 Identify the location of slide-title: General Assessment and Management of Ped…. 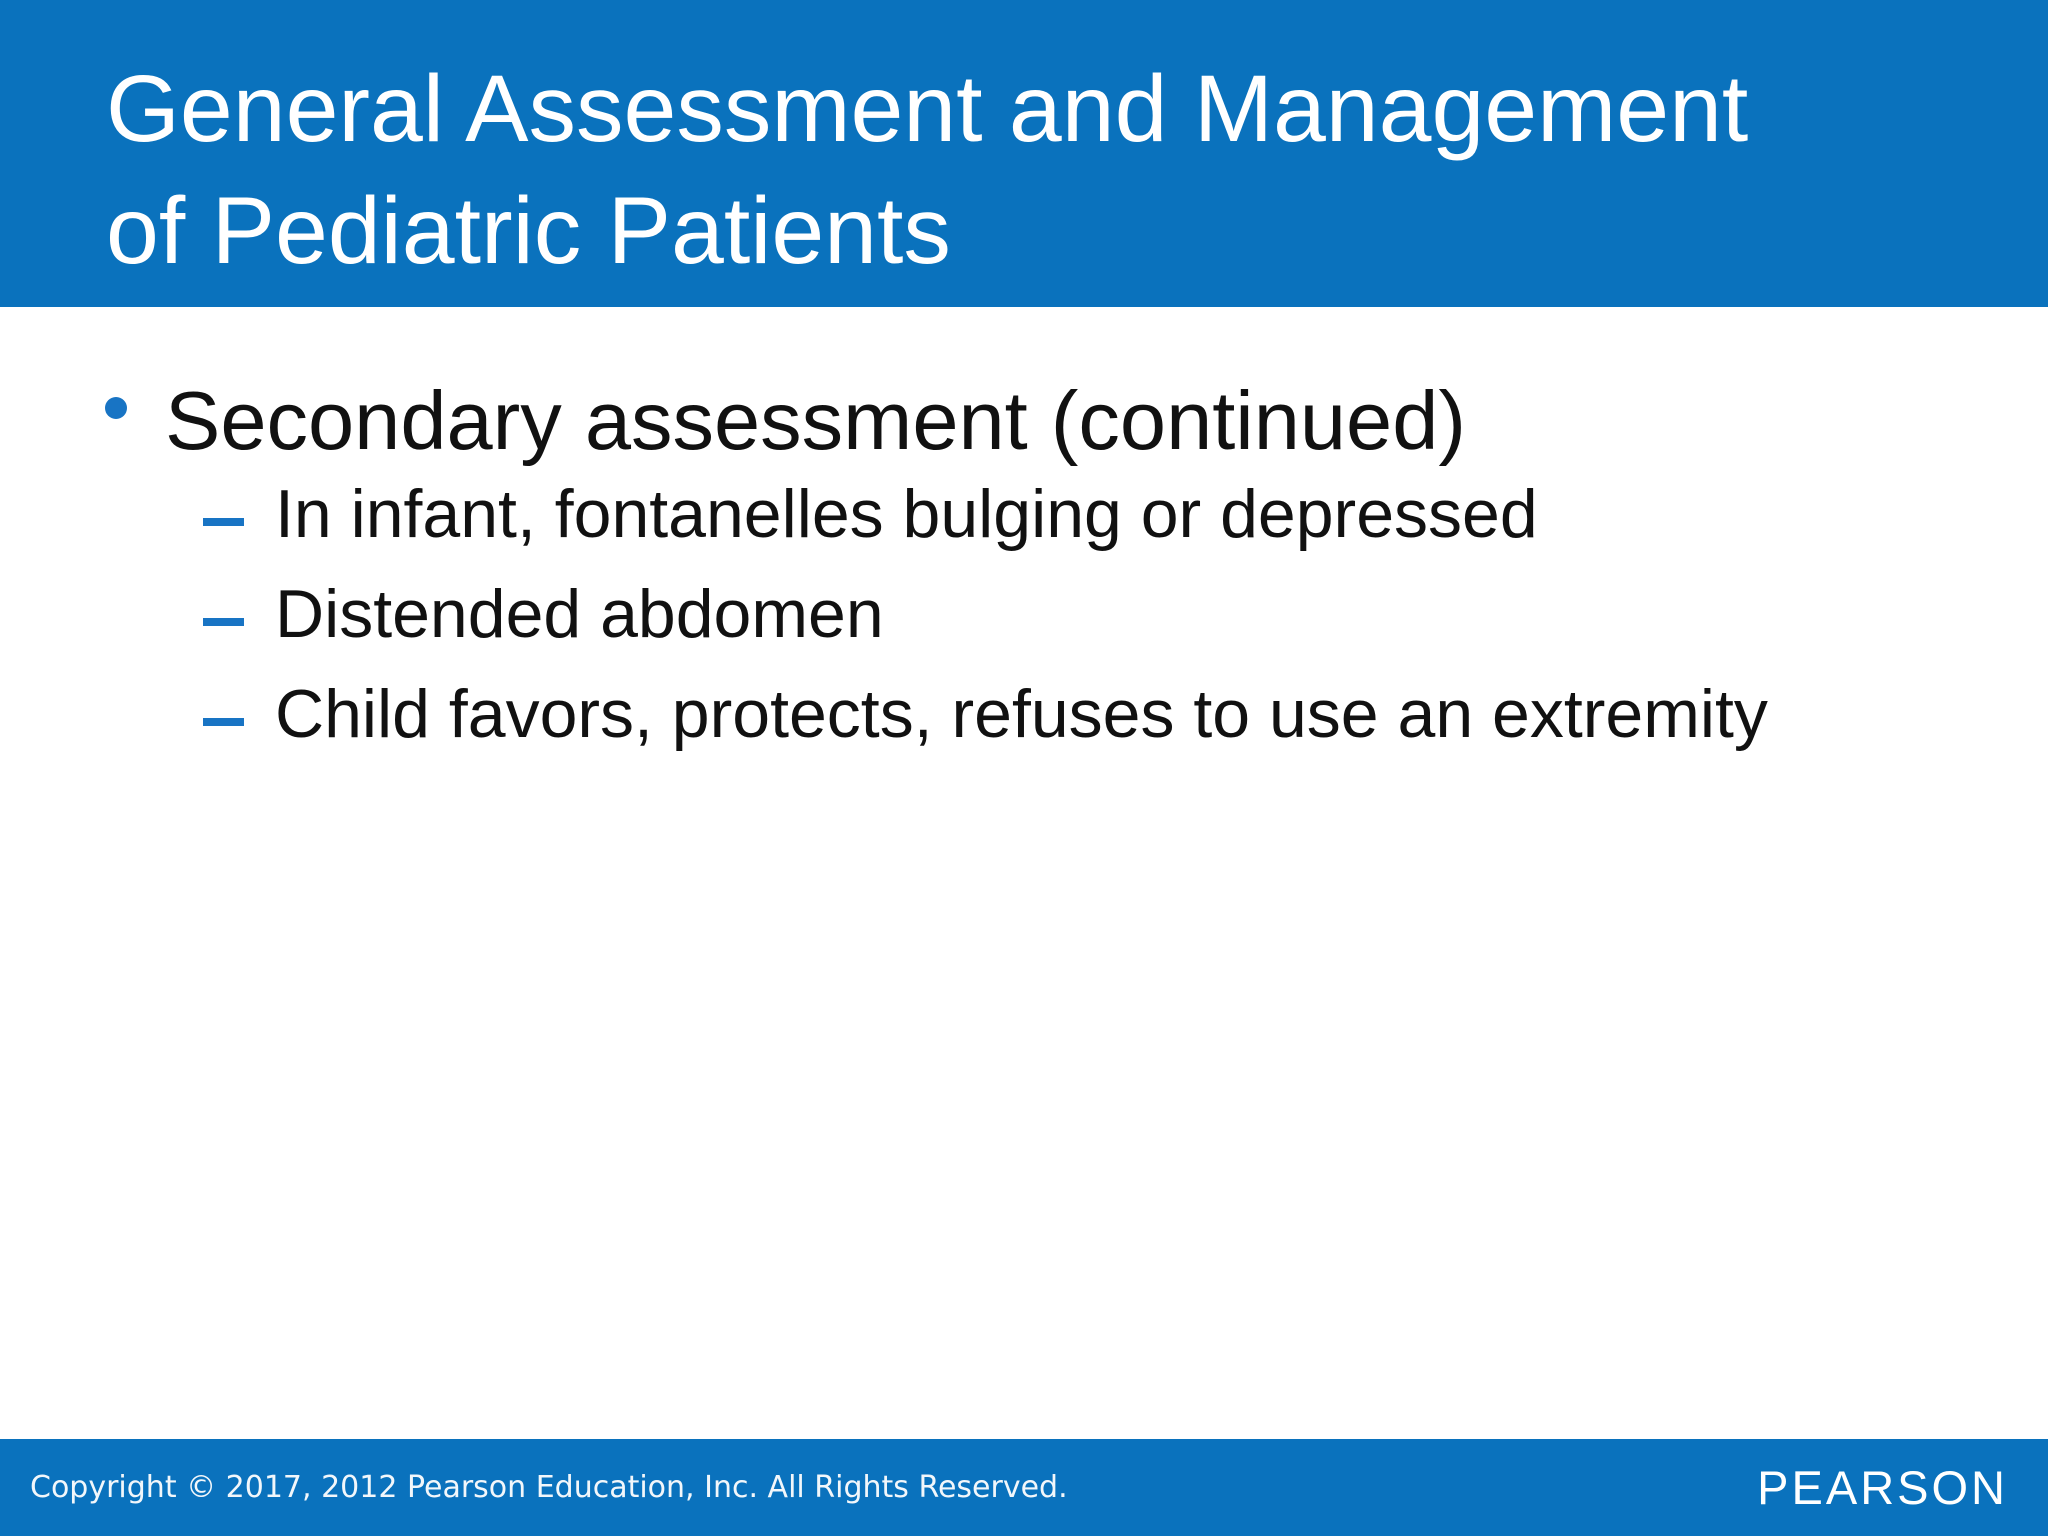
(927, 170).